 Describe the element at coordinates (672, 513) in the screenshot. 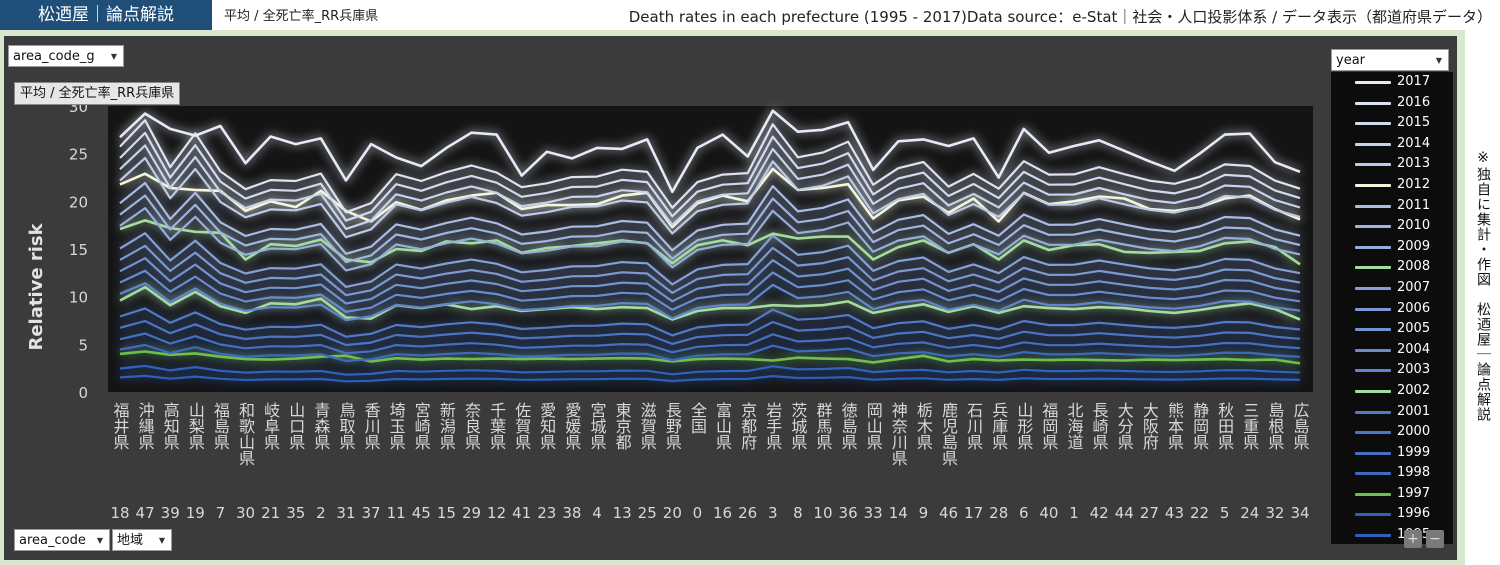

I see `area-code-label: 20` at that location.